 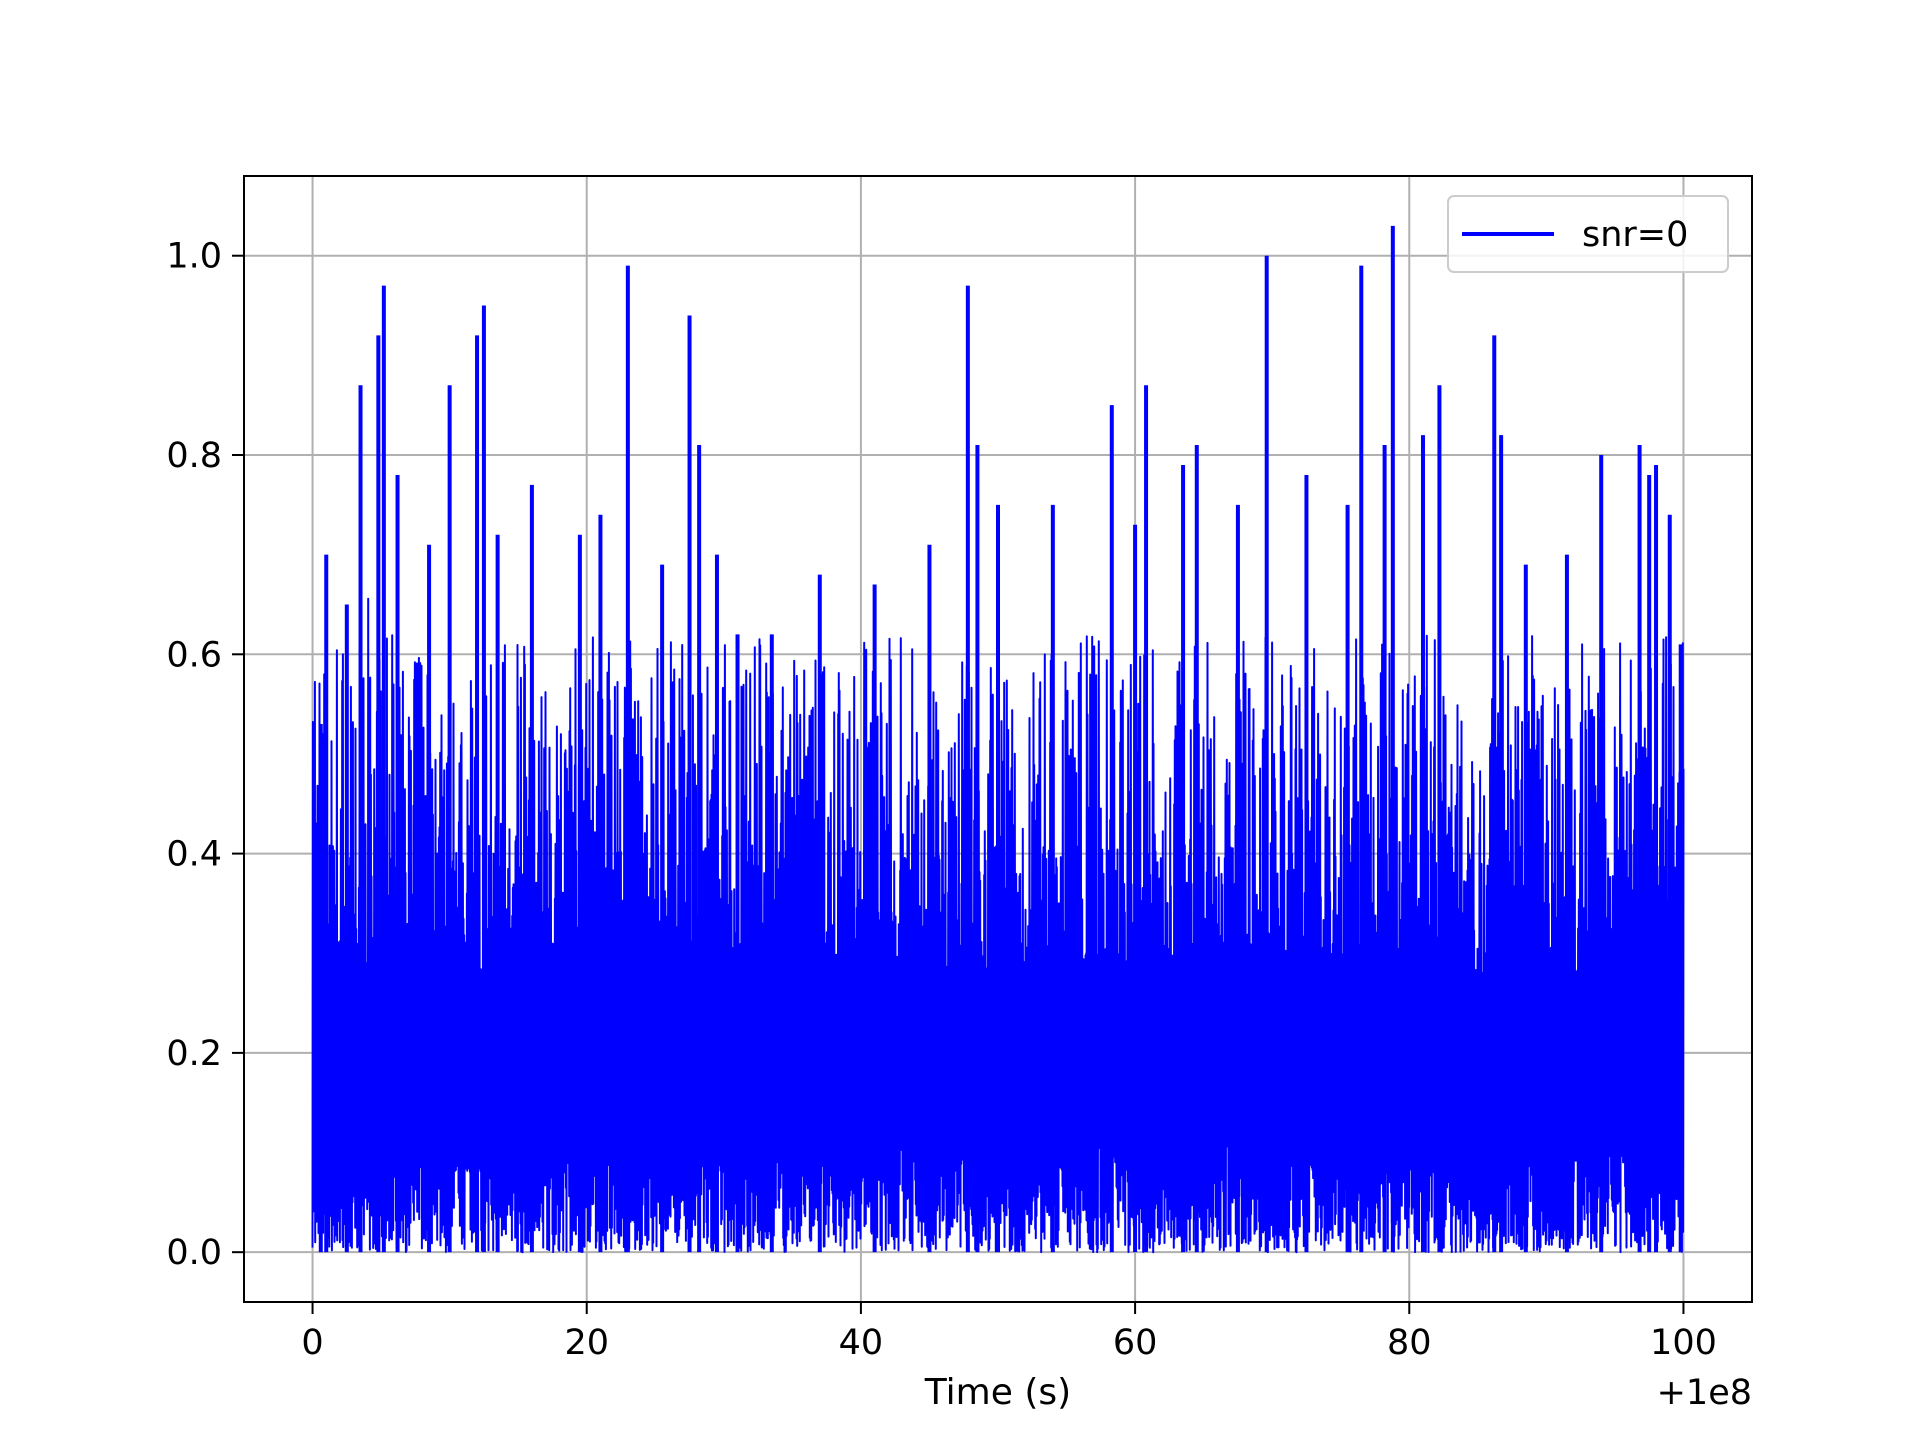 What do you see at coordinates (1704, 1393) in the screenshot?
I see `x-offset-label: +1e8` at bounding box center [1704, 1393].